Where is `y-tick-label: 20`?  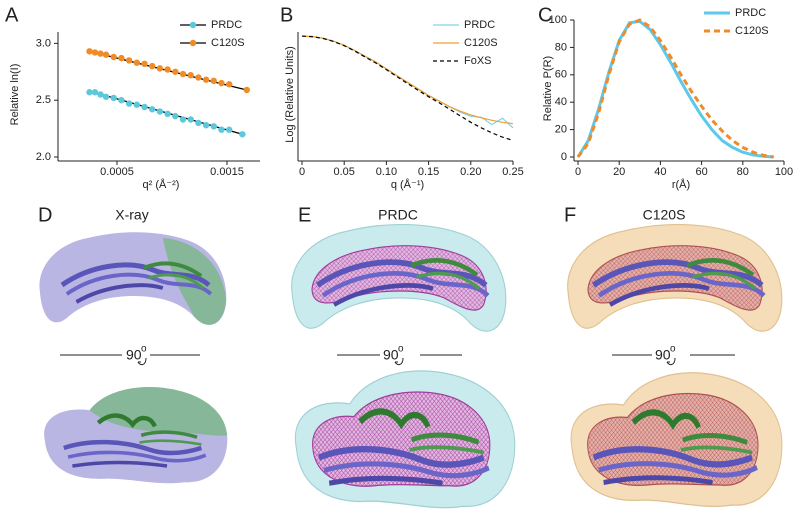
y-tick-label: 20 is located at coordinates (561, 130).